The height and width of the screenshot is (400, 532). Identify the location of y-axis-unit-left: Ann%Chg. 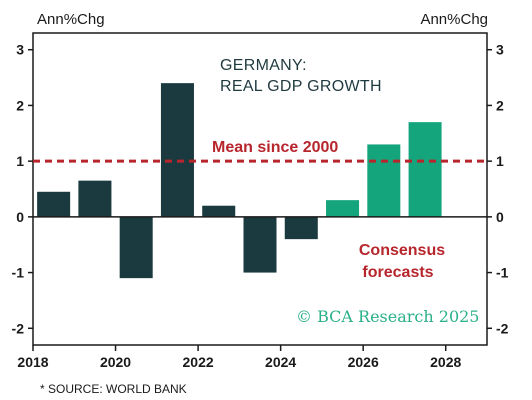
(71, 19).